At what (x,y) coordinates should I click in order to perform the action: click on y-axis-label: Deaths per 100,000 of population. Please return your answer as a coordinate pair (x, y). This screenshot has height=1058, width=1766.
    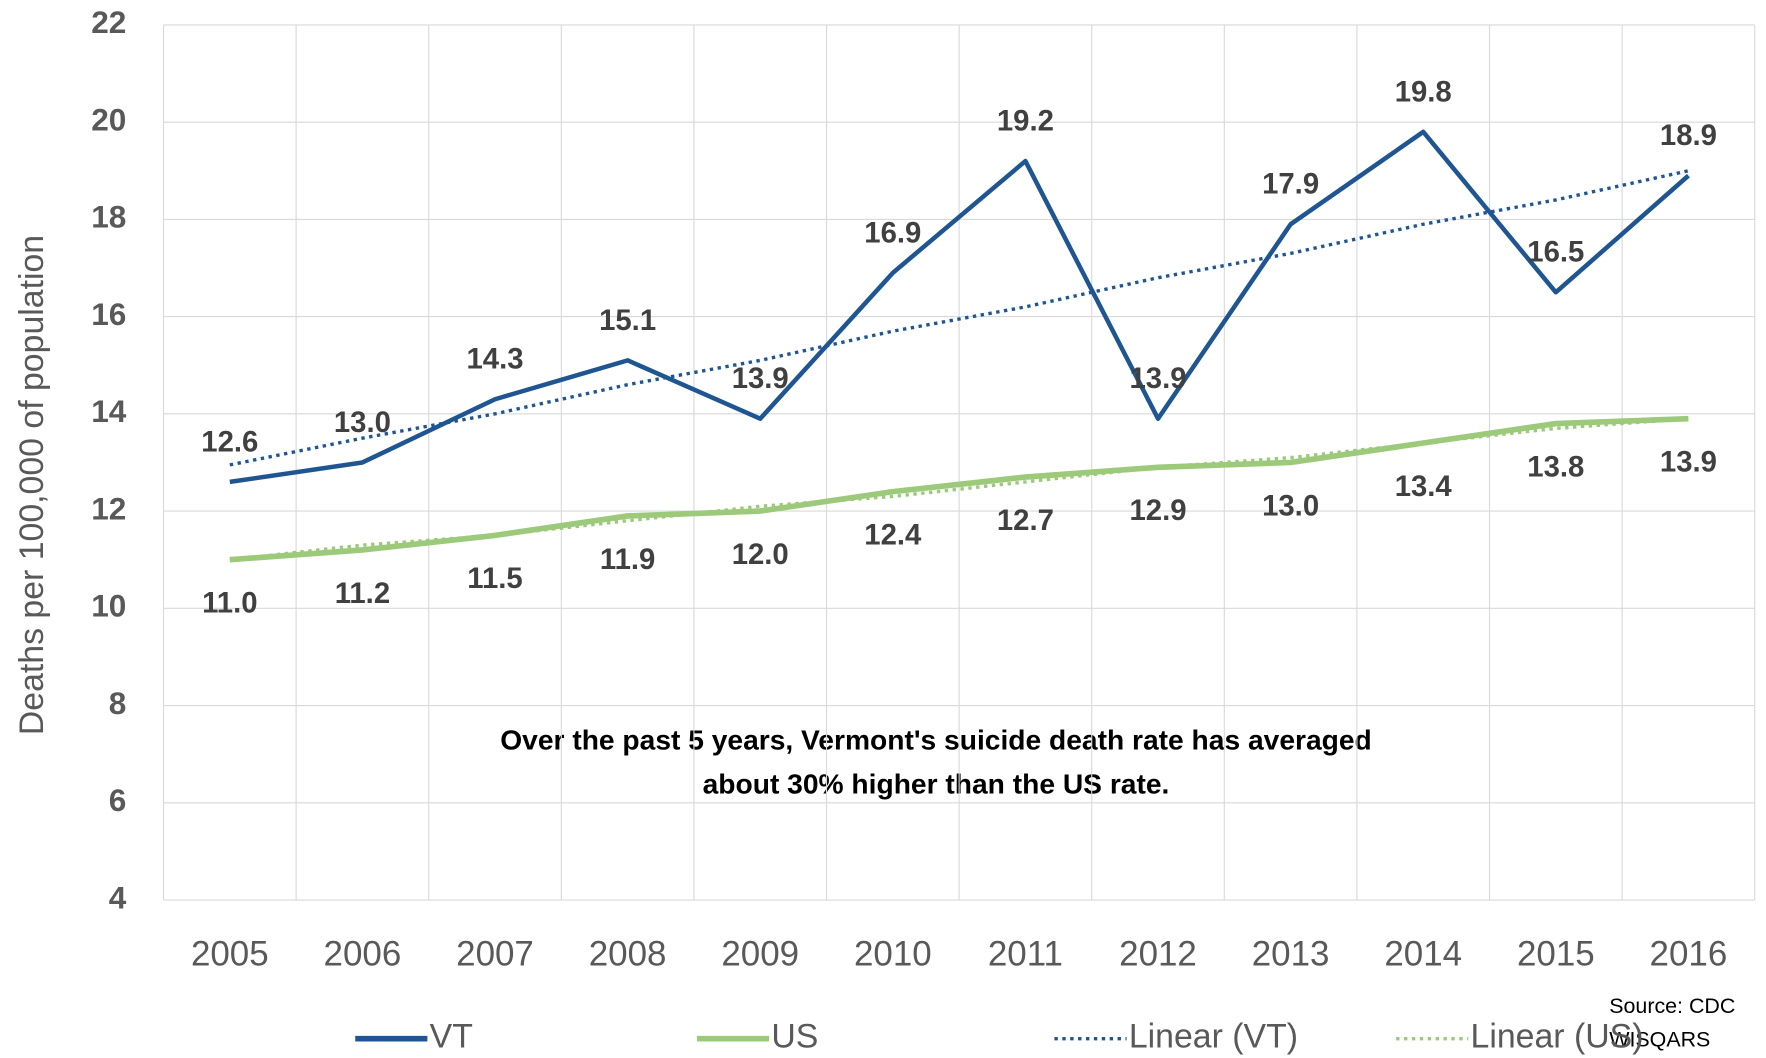
    Looking at the image, I should click on (32, 485).